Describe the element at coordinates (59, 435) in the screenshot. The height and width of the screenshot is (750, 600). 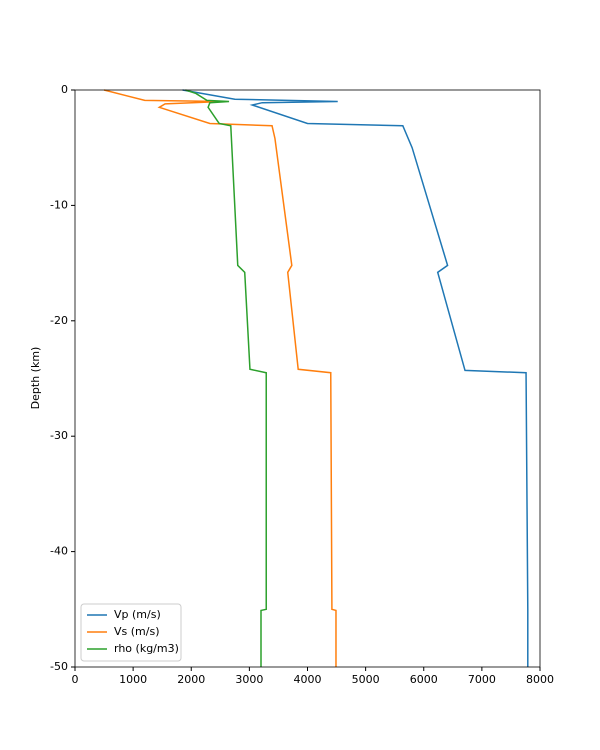
I see `y-tick-label: -30` at that location.